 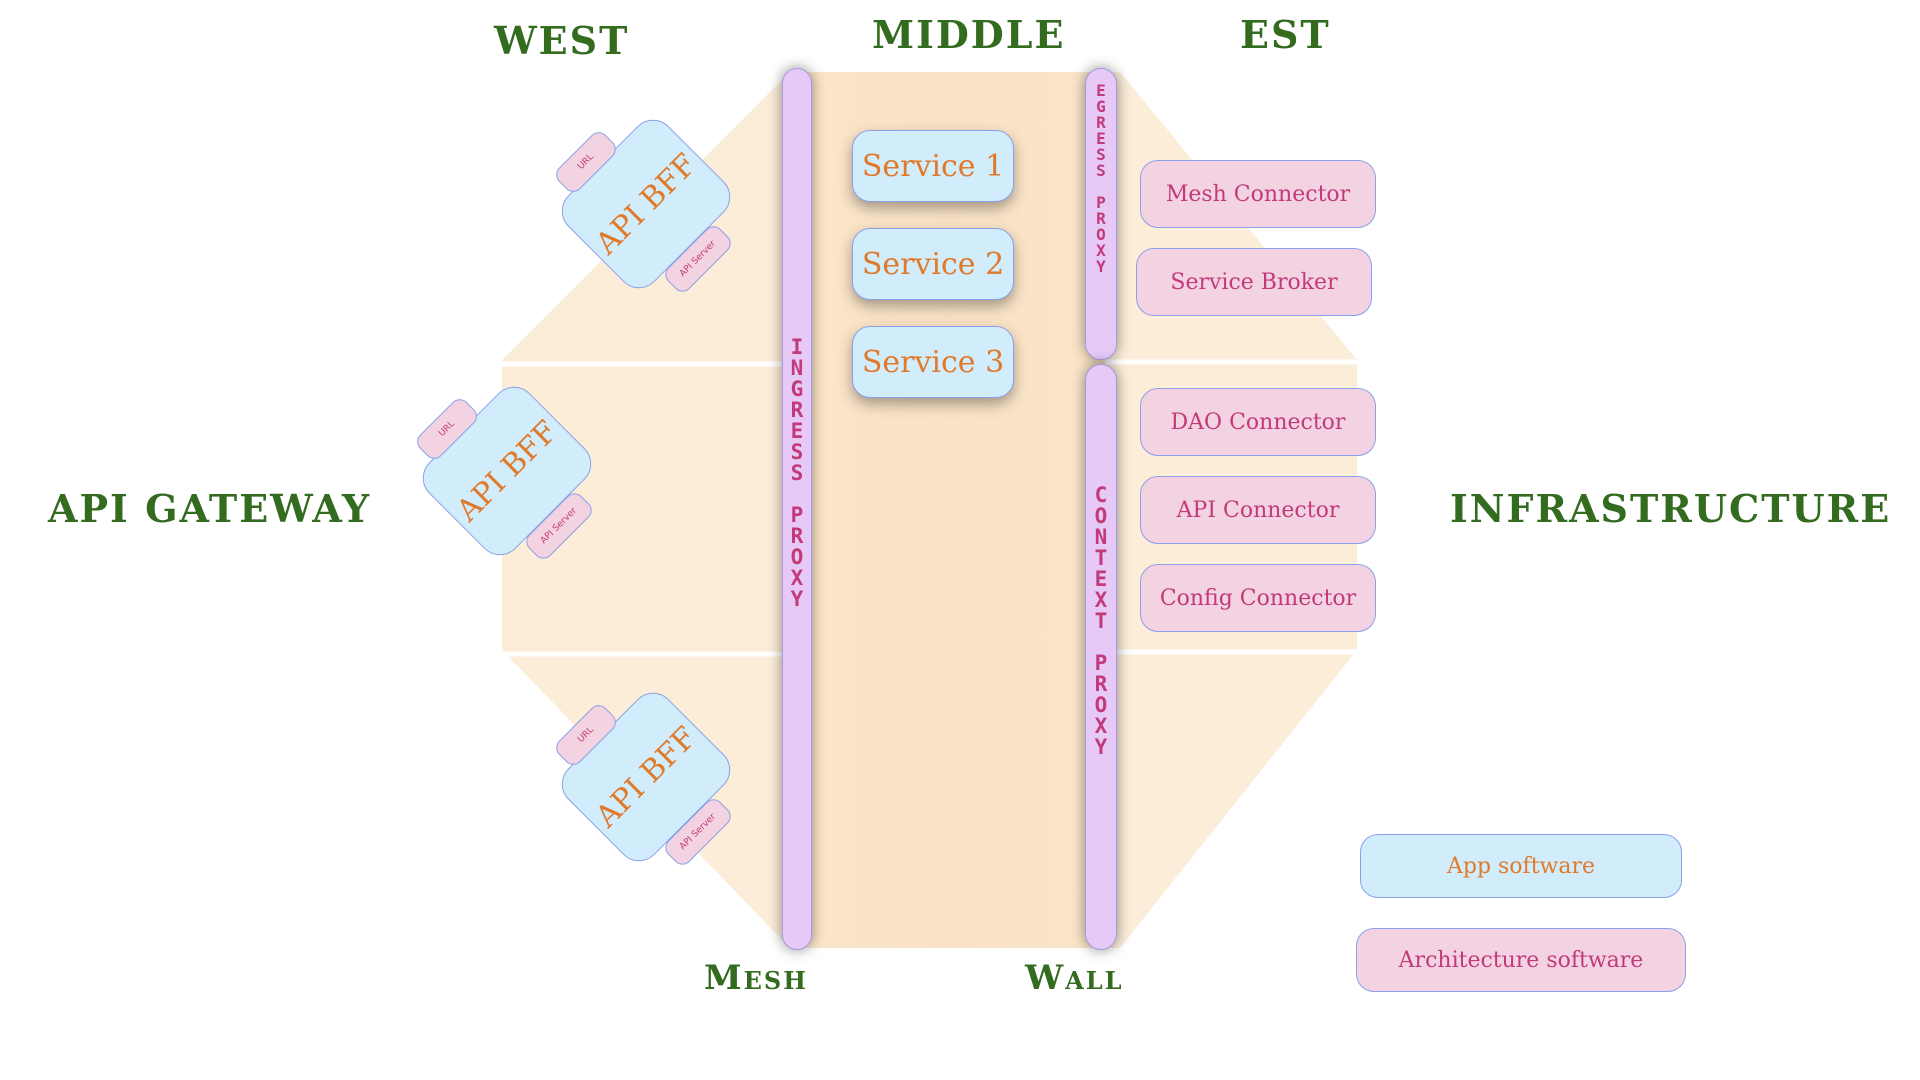 What do you see at coordinates (1521, 866) in the screenshot?
I see `legend-app-software: App software` at bounding box center [1521, 866].